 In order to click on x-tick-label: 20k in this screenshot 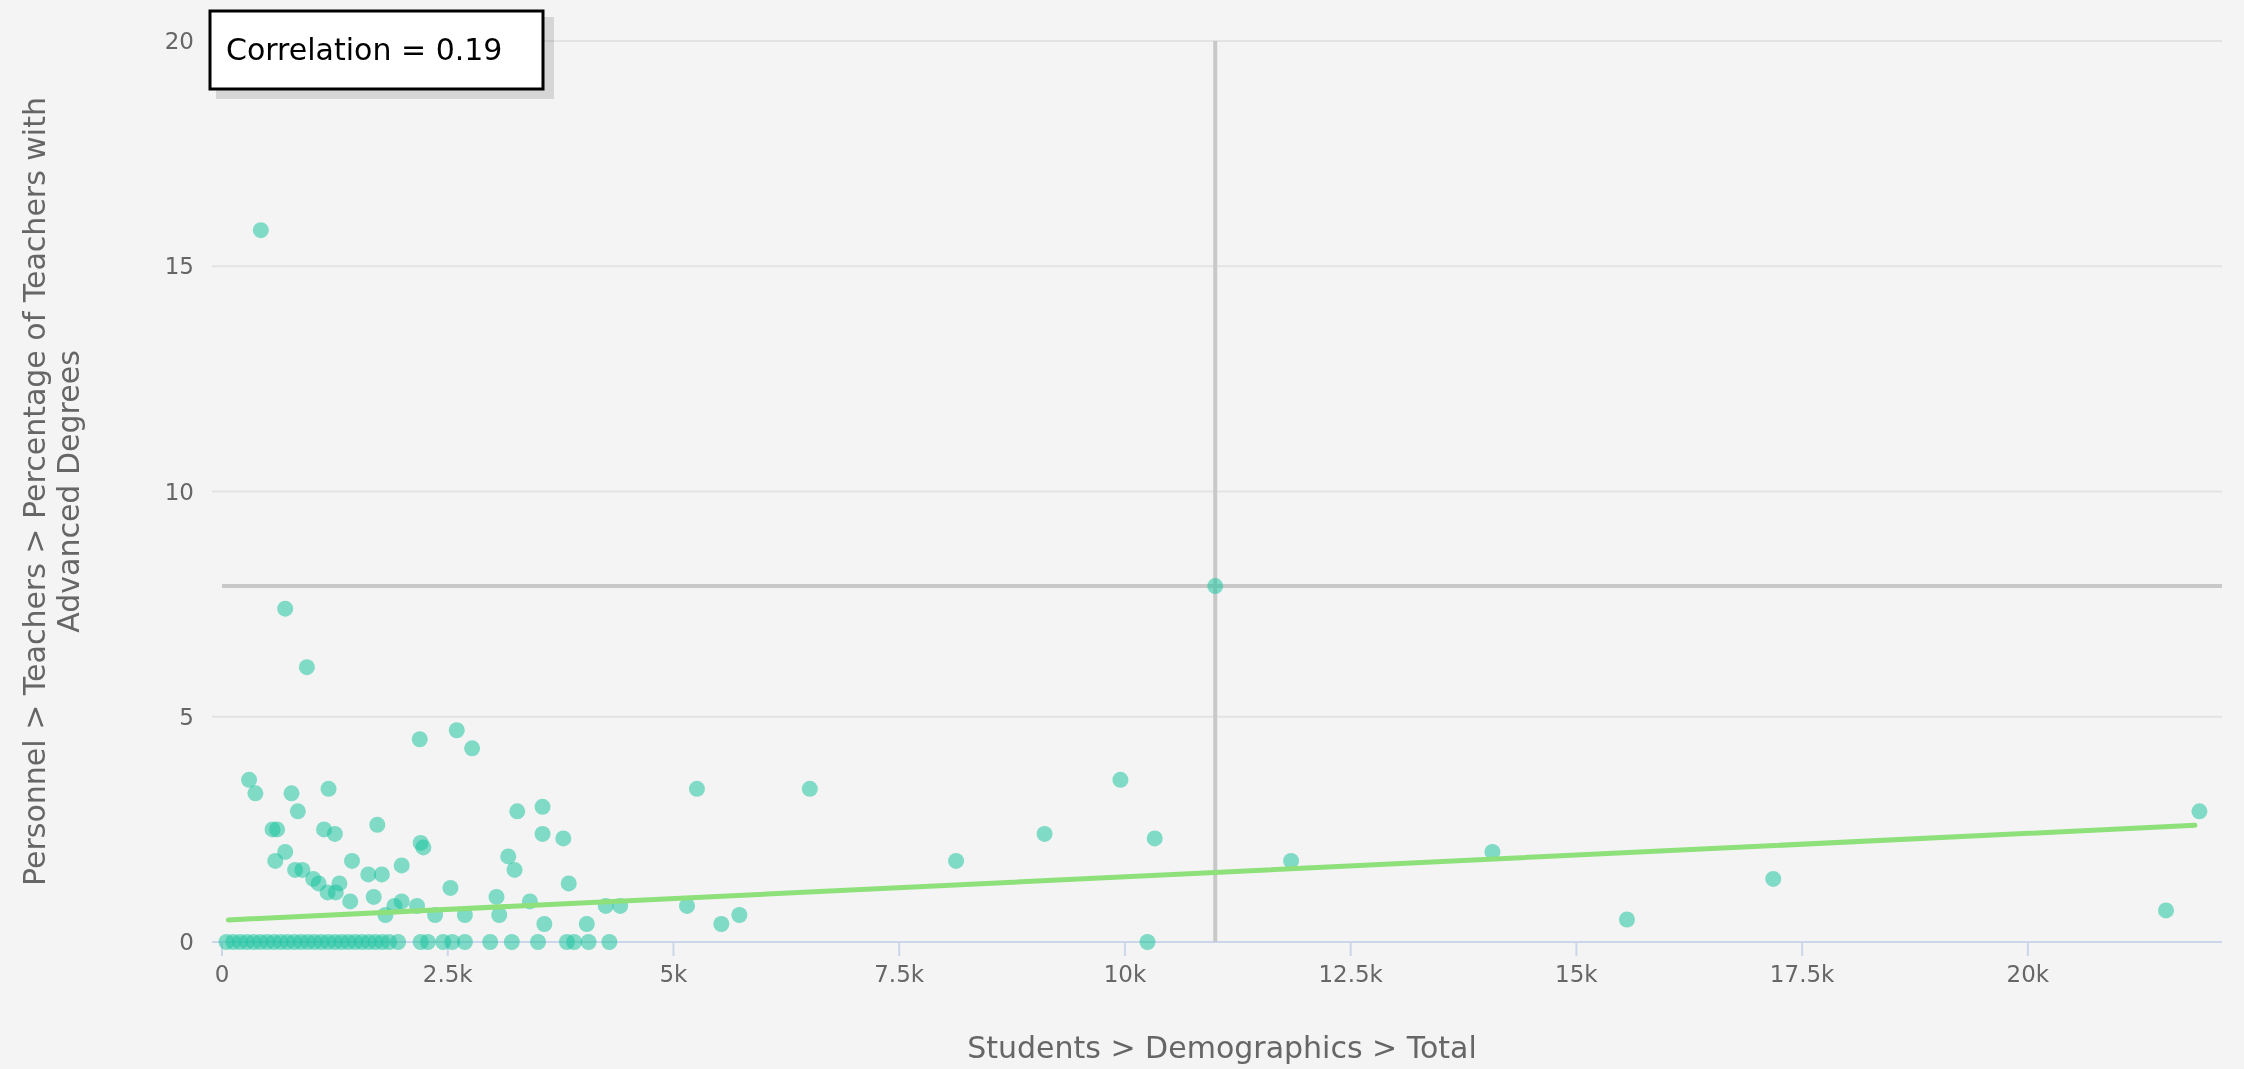, I will do `click(2028, 974)`.